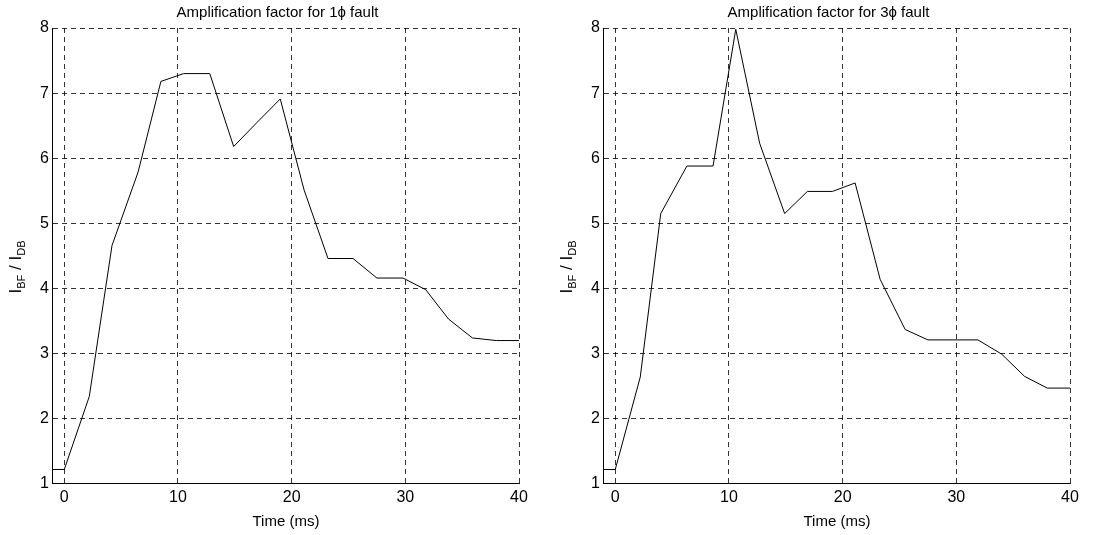 Image resolution: width=1102 pixels, height=535 pixels. I want to click on chart-title: Amplification factor for 1ϕ fault, so click(278, 12).